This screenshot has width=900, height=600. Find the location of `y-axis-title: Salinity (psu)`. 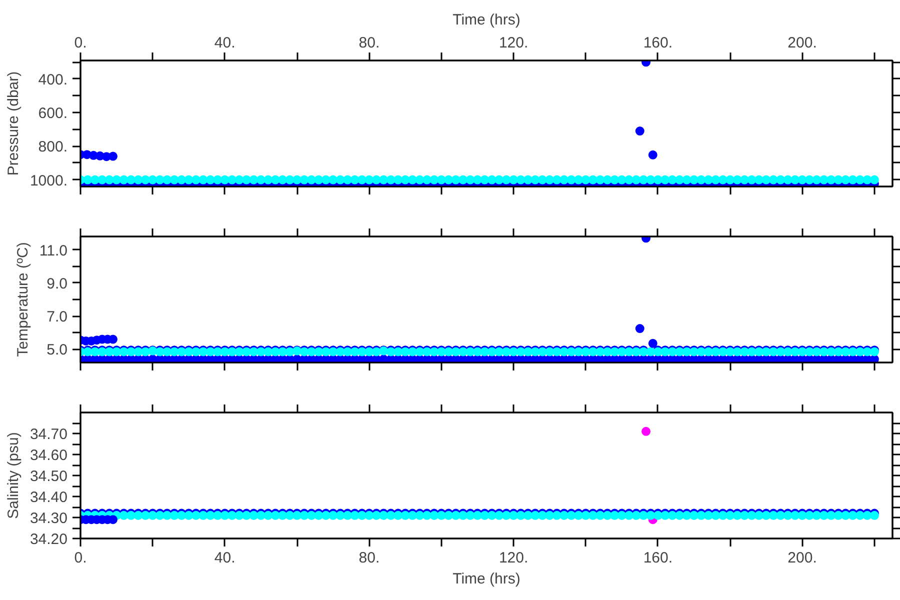

y-axis-title: Salinity (psu) is located at coordinates (13, 475).